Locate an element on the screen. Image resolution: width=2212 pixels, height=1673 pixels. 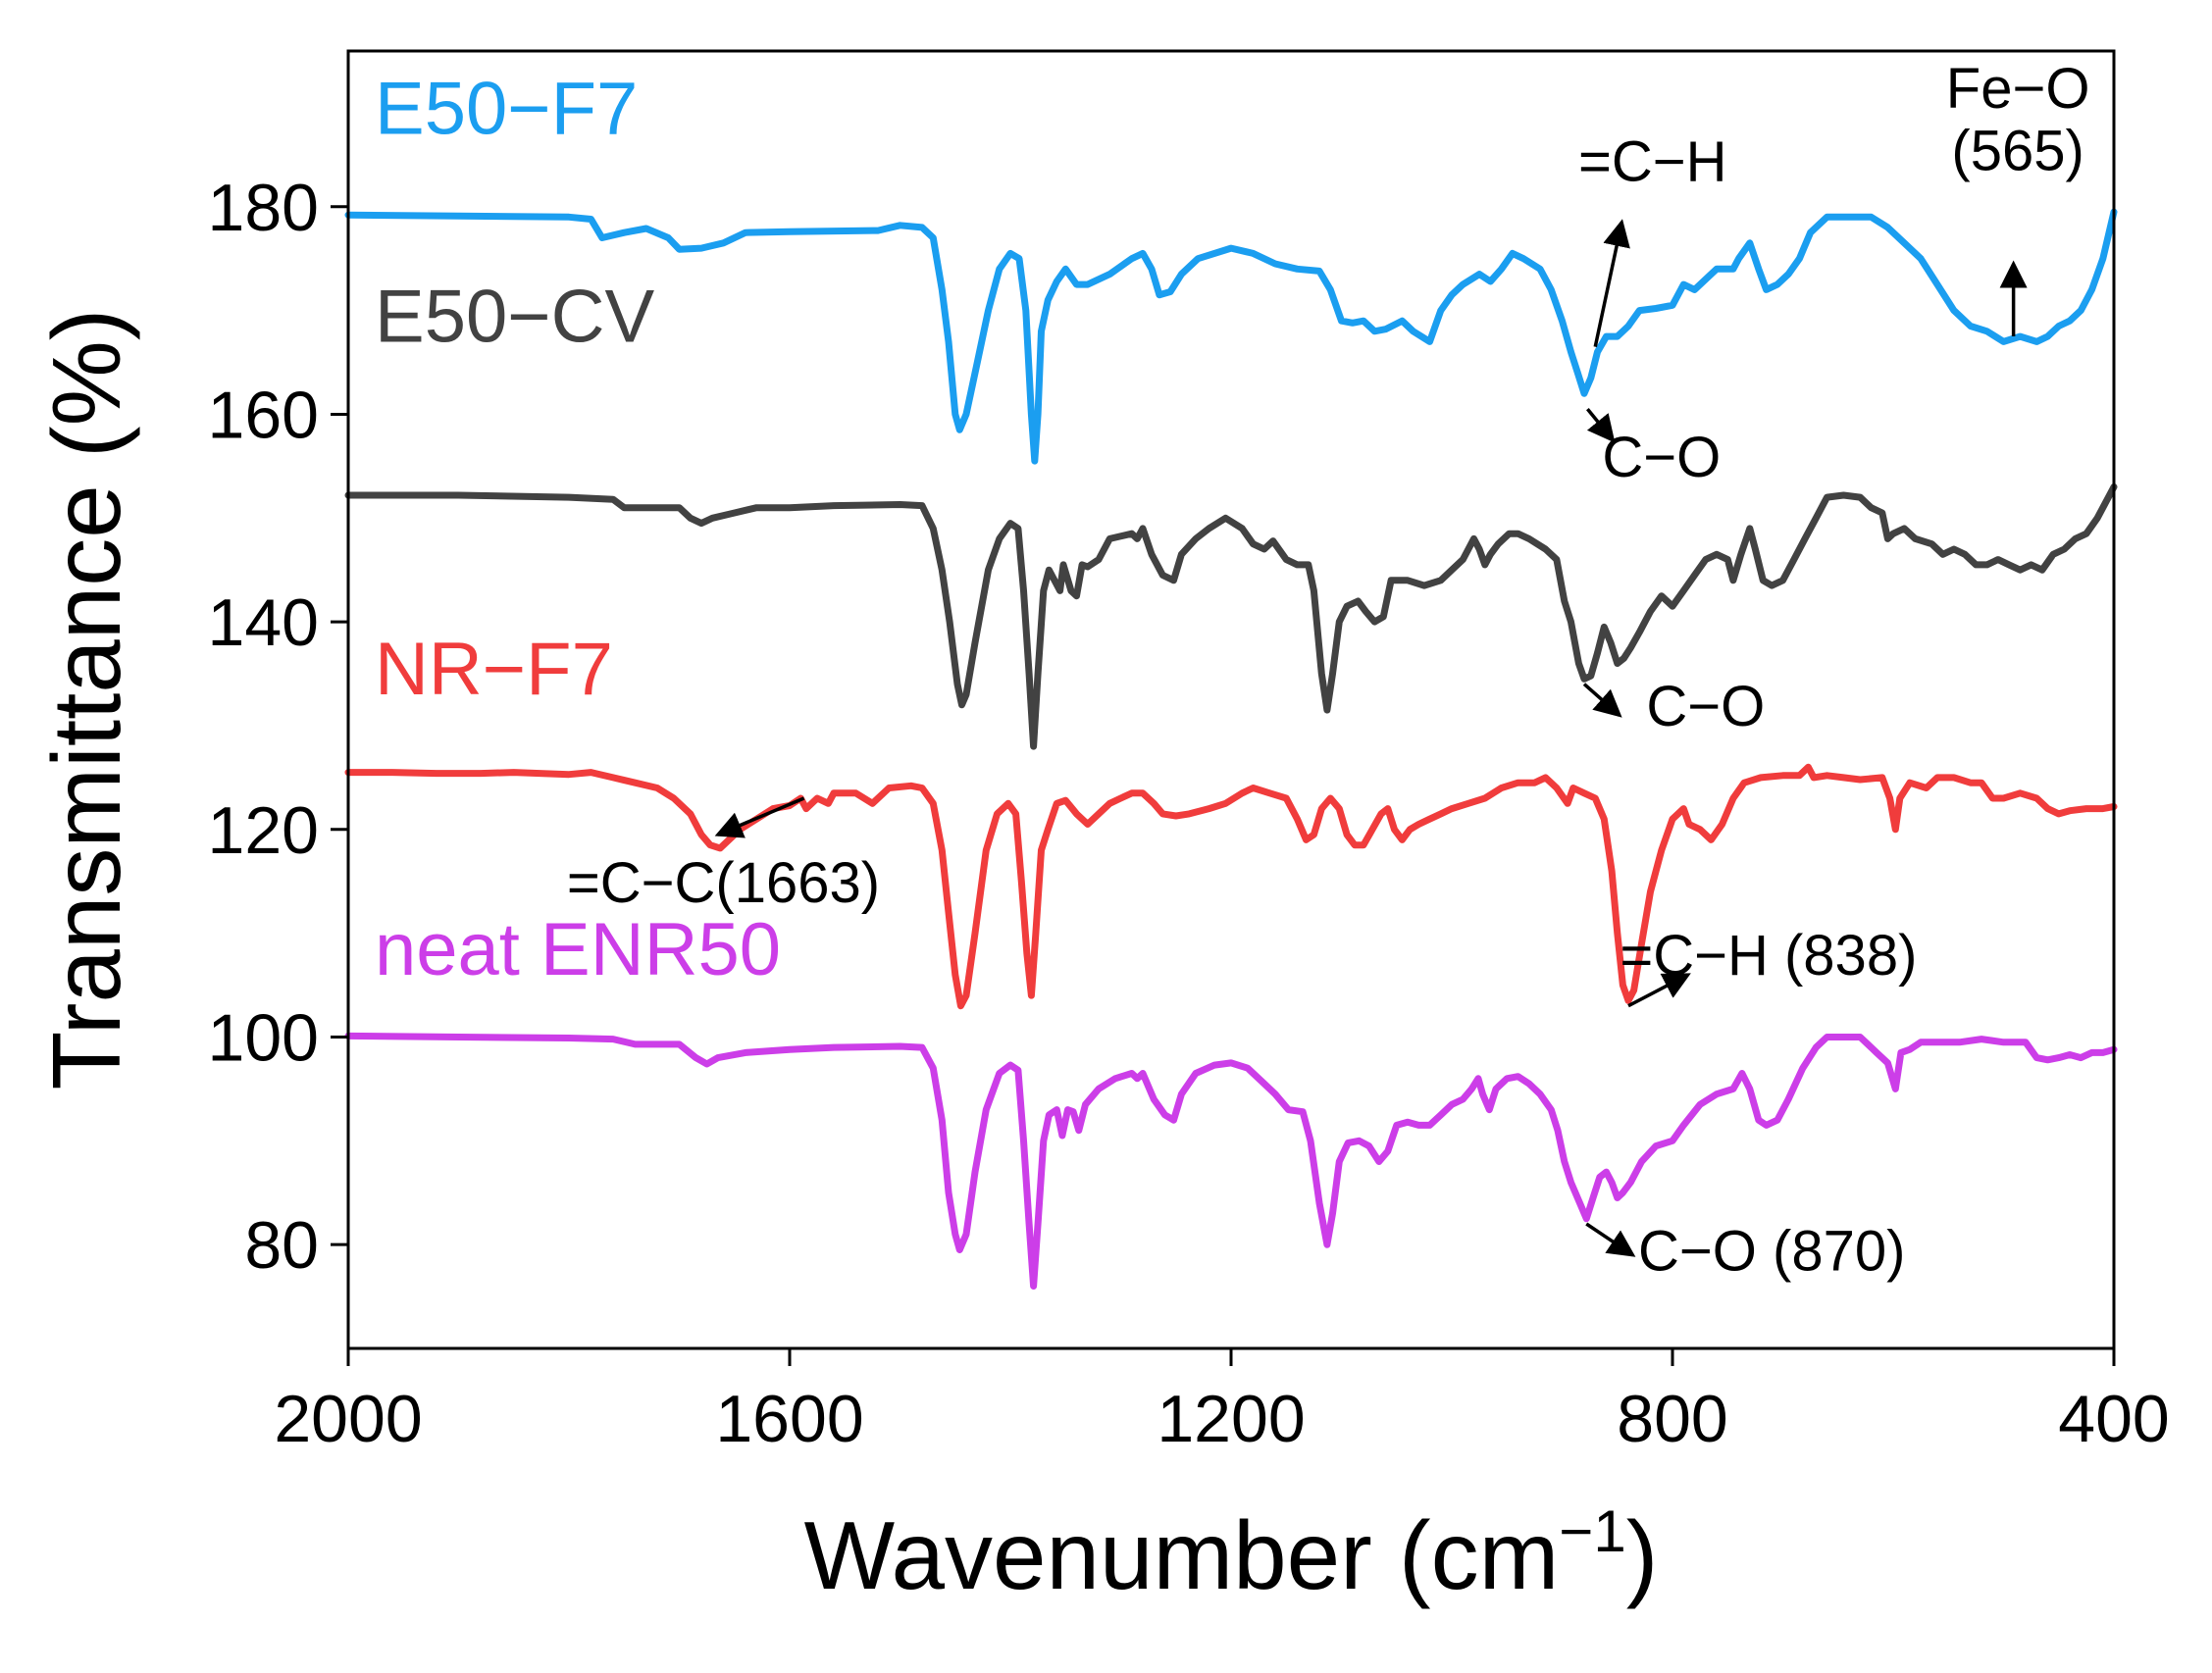
x-tick-label: 400 is located at coordinates (2113, 1419).